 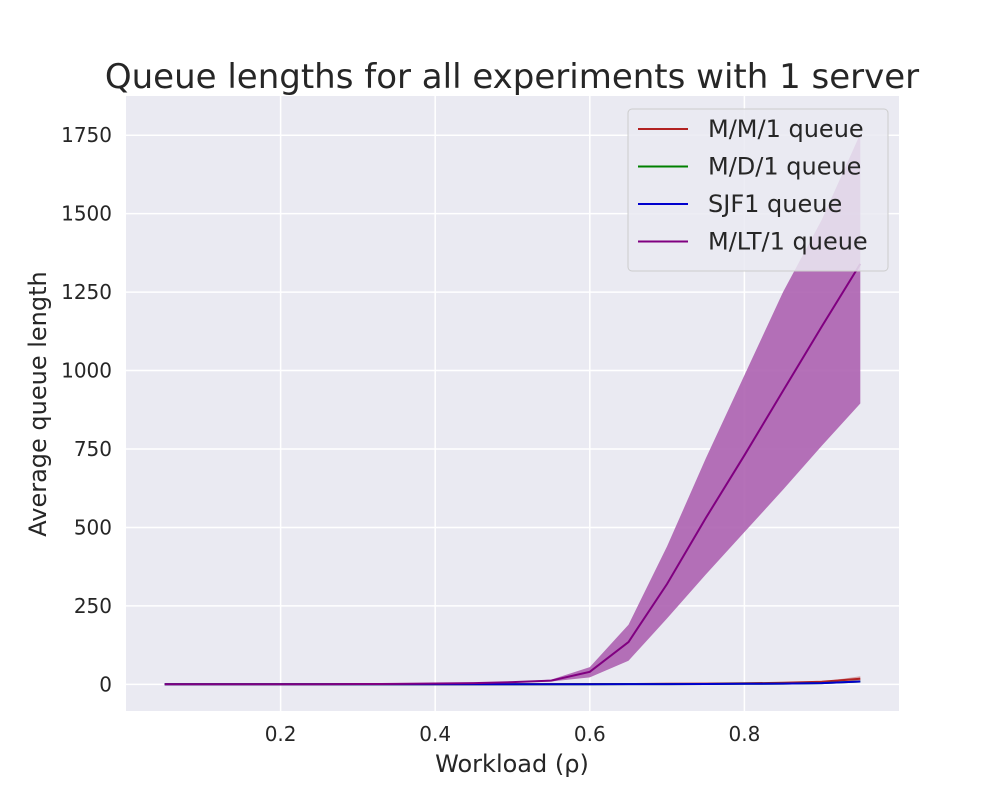 I want to click on y-tick-label: 500, so click(x=93, y=527).